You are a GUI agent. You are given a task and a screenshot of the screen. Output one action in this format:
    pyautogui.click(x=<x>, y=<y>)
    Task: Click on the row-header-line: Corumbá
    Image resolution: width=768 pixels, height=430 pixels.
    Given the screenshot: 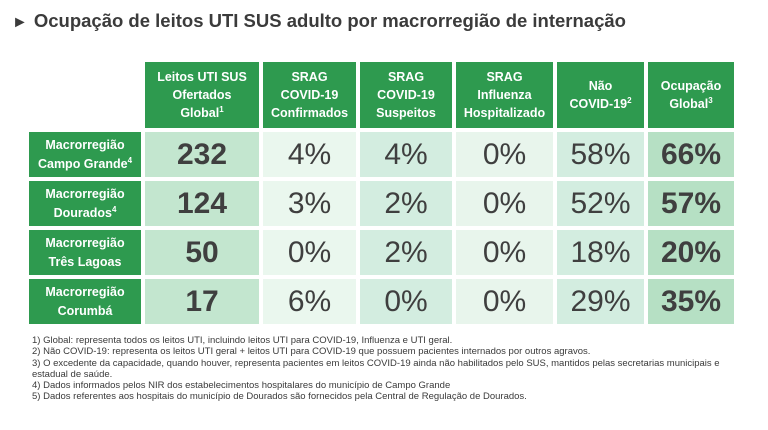 What is the action you would take?
    pyautogui.click(x=85, y=310)
    